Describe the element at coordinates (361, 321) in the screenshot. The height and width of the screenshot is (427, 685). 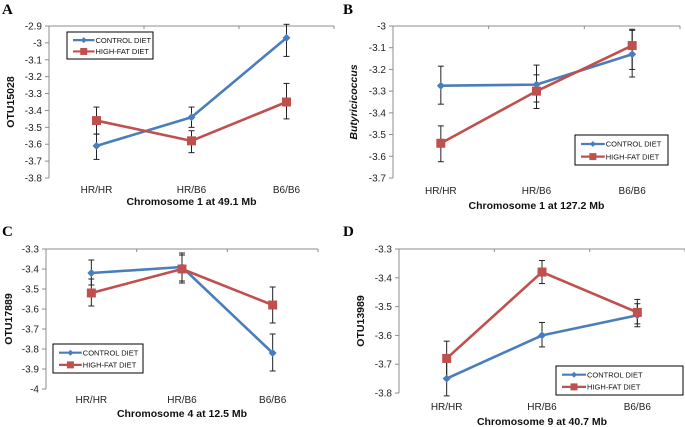
I see `y-axis-label: OTU13989` at that location.